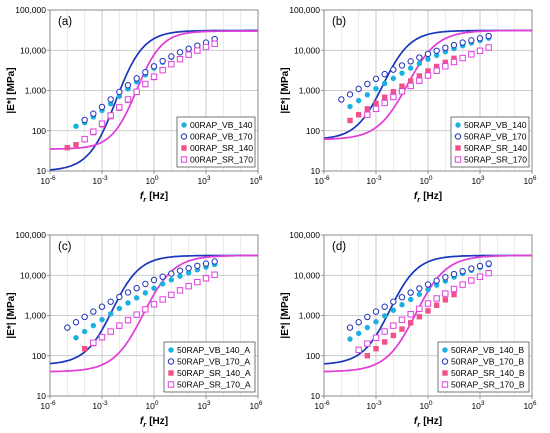 This screenshot has width=550, height=433. Describe the element at coordinates (339, 247) in the screenshot. I see `panel-label: (d)` at that location.